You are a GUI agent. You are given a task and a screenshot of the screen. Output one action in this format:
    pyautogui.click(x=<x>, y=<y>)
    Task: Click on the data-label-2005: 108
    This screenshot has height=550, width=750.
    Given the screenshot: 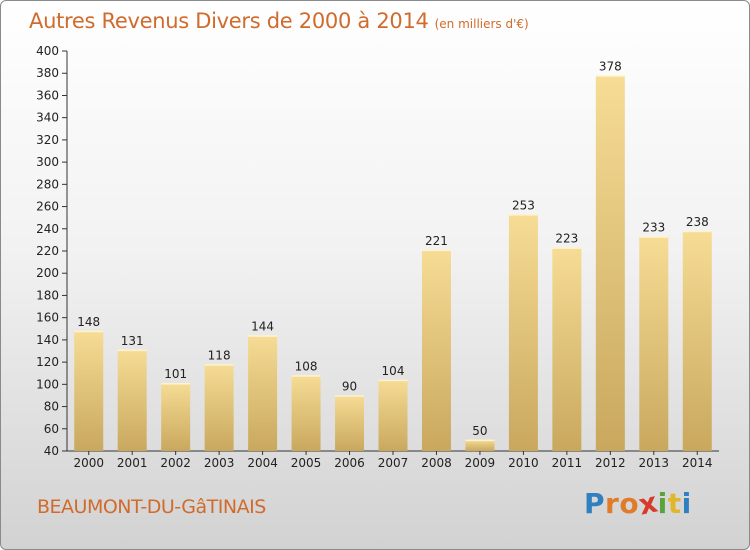 What is the action you would take?
    pyautogui.click(x=306, y=366)
    